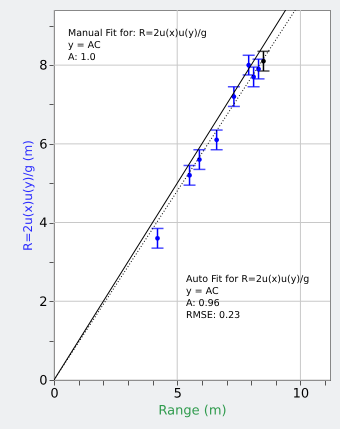 Image resolution: width=340 pixels, height=429 pixels. Describe the element at coordinates (301, 394) in the screenshot. I see `x-tick-label: 10` at that location.